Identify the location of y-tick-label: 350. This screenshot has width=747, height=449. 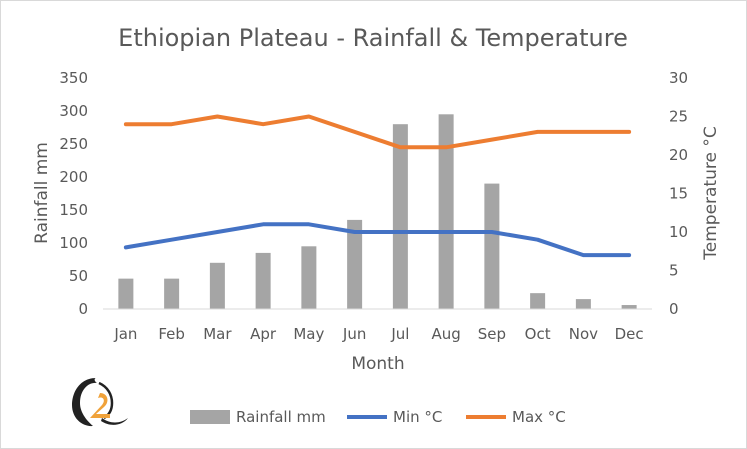
(73, 78).